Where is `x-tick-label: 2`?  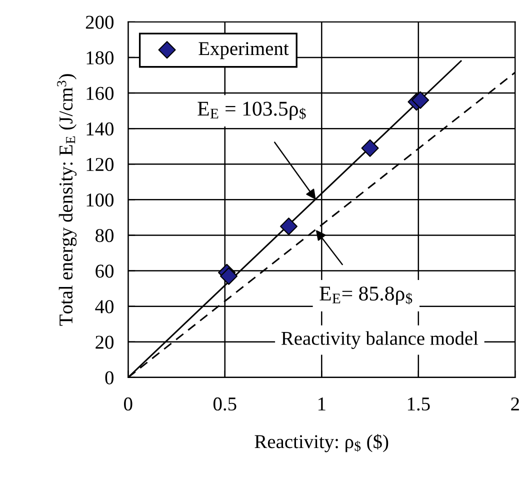 x-tick-label: 2 is located at coordinates (515, 403).